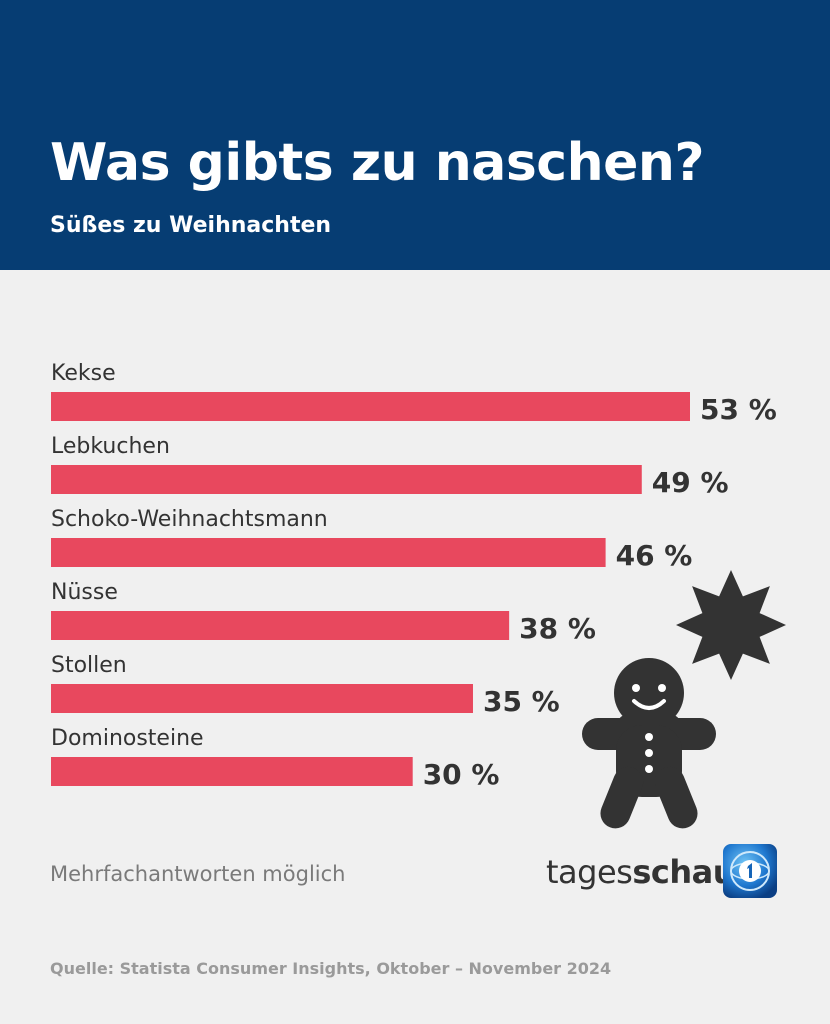  What do you see at coordinates (738, 409) in the screenshot?
I see `value-label: 53 %` at bounding box center [738, 409].